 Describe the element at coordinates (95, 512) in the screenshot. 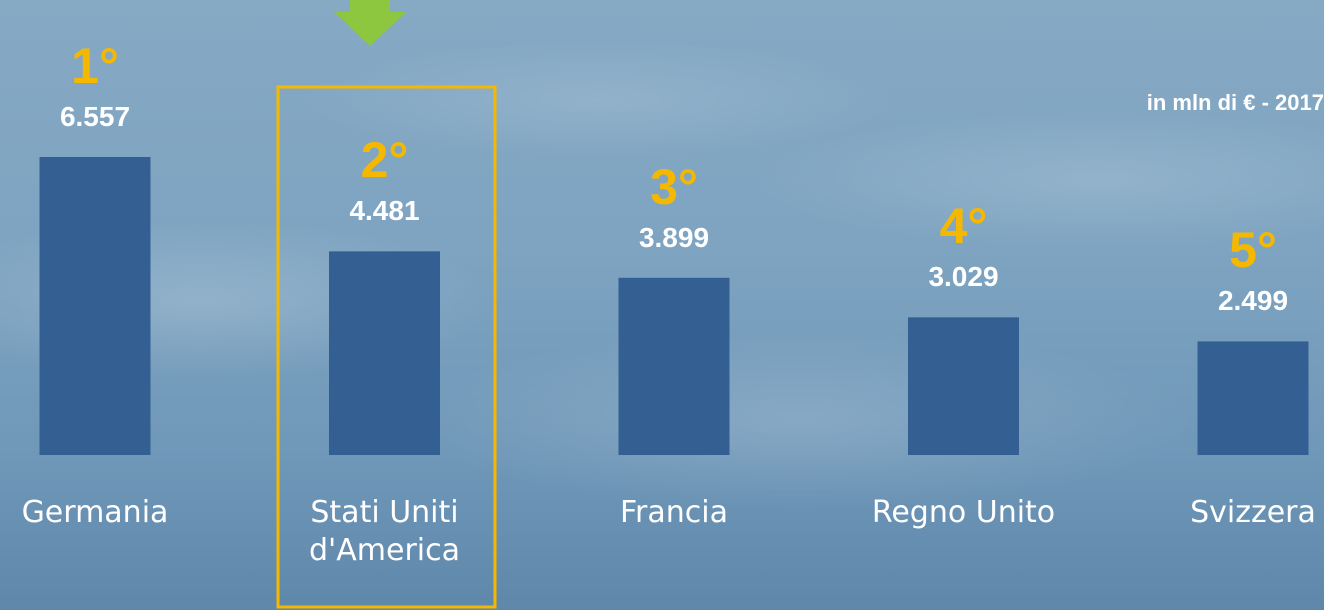

I see `category-label: Germania` at that location.